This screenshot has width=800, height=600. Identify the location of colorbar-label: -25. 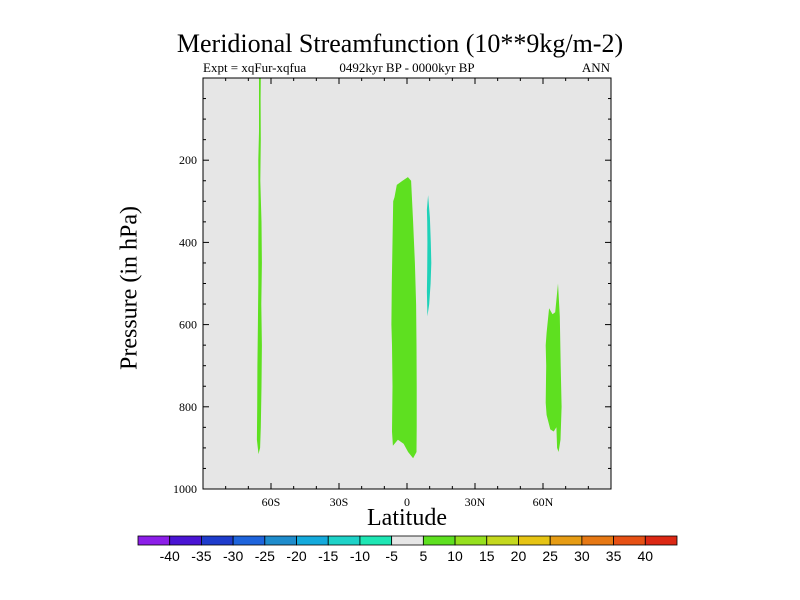
(265, 556).